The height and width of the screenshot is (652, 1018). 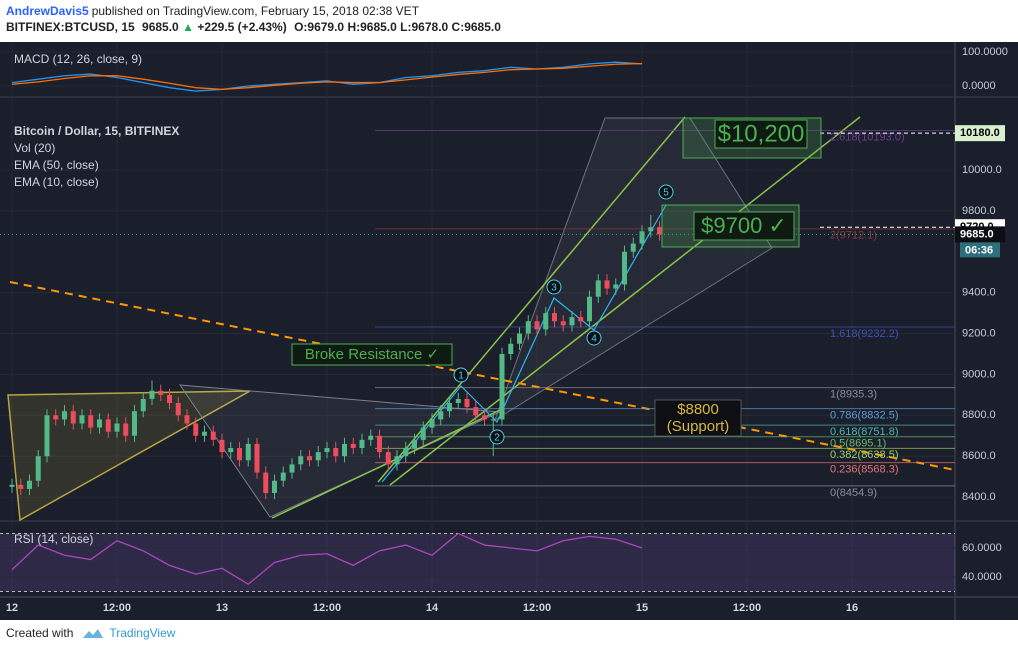 What do you see at coordinates (698, 409) in the screenshot?
I see `support-label: $8800` at bounding box center [698, 409].